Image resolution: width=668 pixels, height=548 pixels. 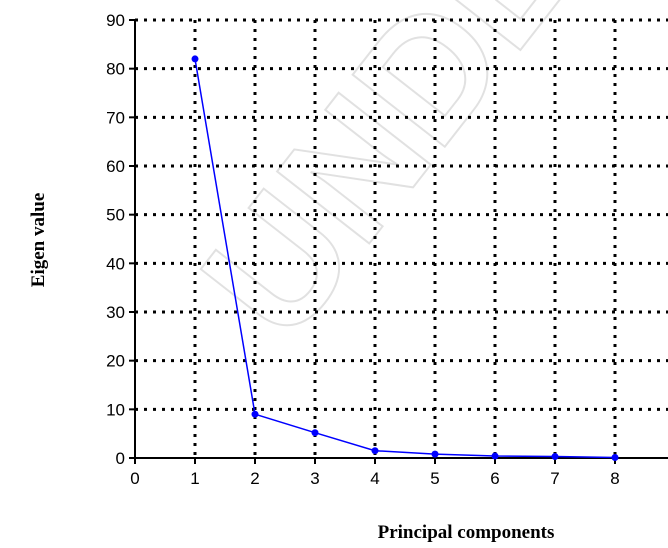 I want to click on y-tick-label-90: 90, so click(x=115, y=20).